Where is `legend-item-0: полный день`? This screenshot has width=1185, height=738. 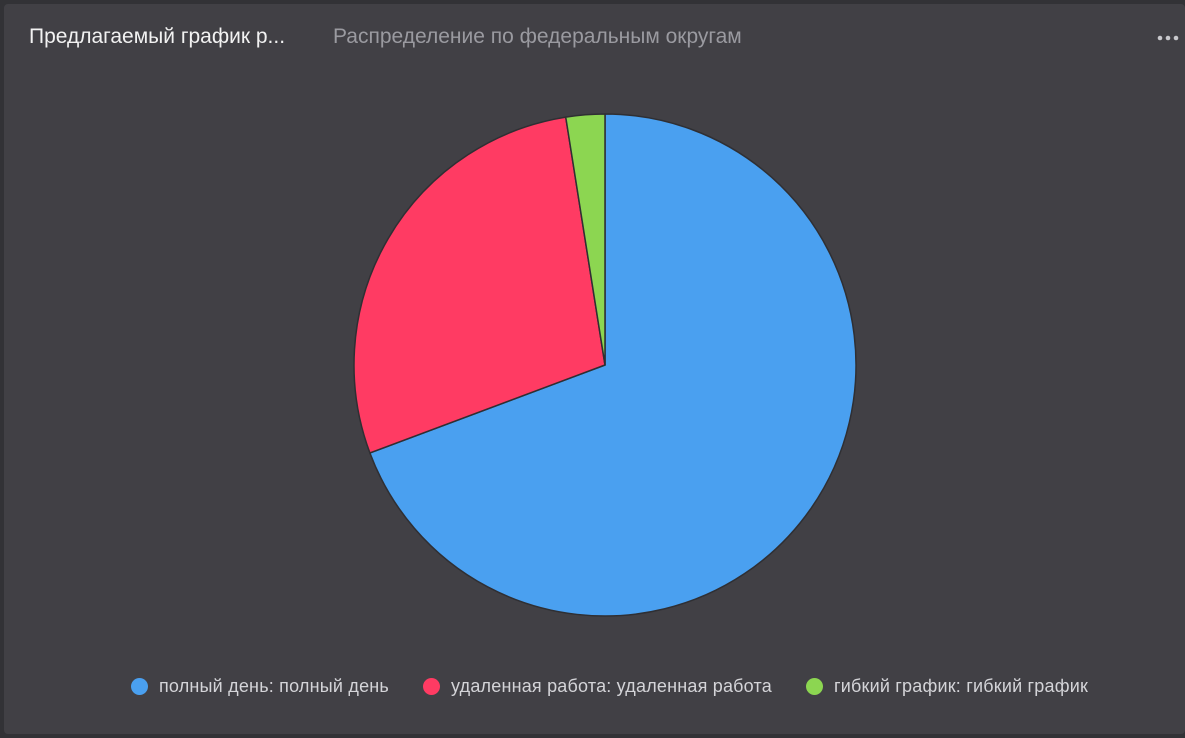 legend-item-0: полный день is located at coordinates (260, 686).